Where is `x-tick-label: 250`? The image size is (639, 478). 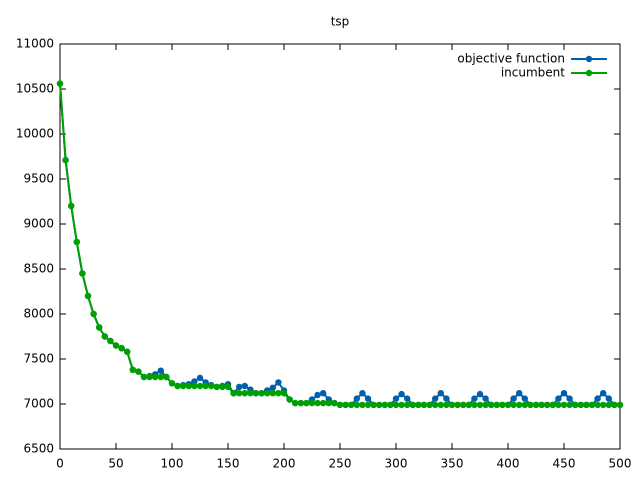 x-tick-label: 250 is located at coordinates (340, 464).